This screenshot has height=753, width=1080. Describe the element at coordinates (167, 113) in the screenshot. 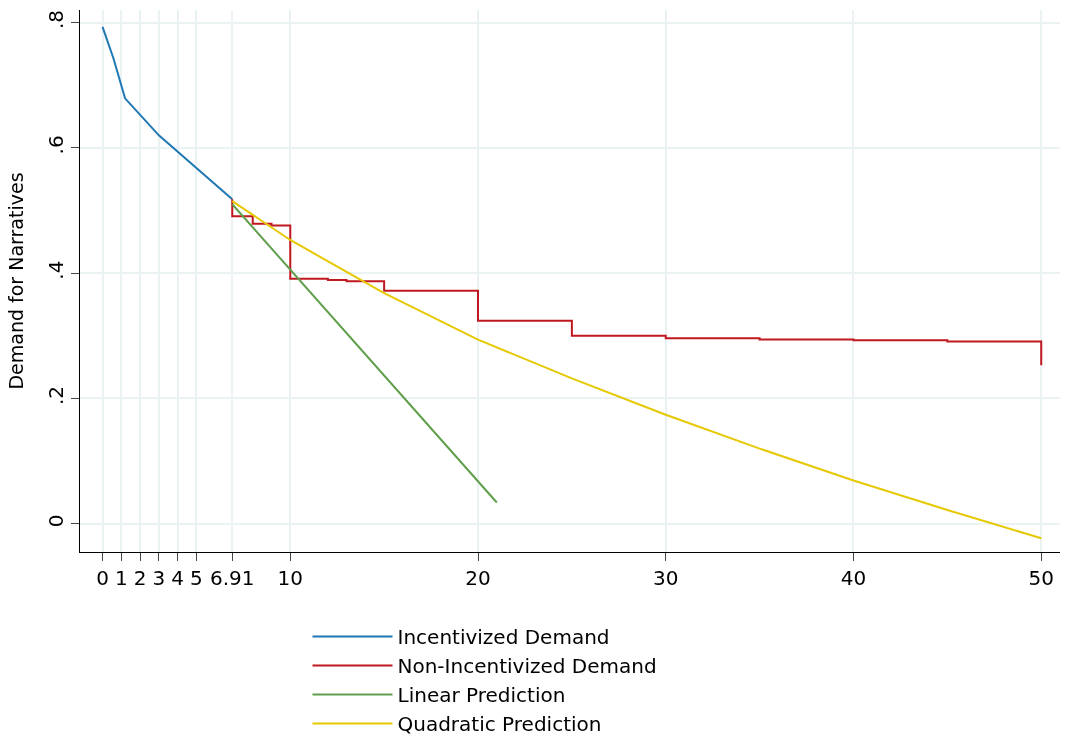

I see `line-series` at that location.